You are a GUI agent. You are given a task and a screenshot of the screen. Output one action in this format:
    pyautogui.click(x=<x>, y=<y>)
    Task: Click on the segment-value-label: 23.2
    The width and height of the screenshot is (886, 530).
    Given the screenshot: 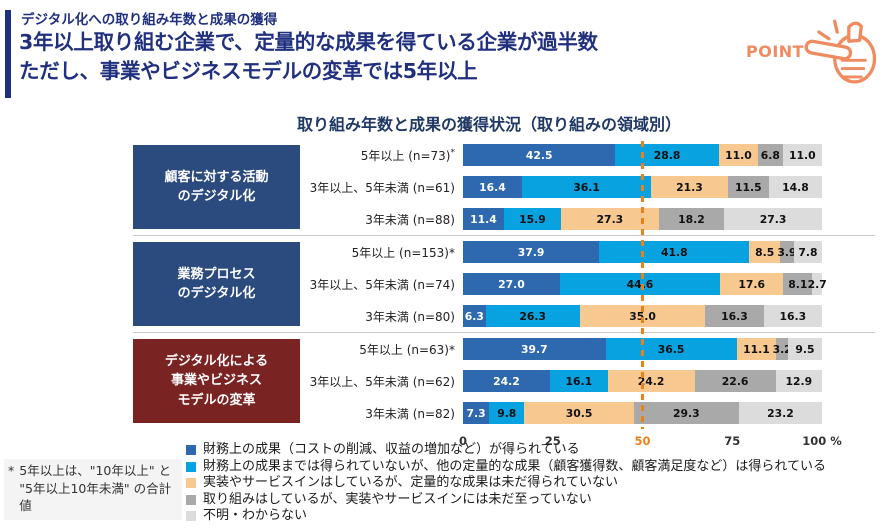 What is the action you would take?
    pyautogui.click(x=780, y=413)
    